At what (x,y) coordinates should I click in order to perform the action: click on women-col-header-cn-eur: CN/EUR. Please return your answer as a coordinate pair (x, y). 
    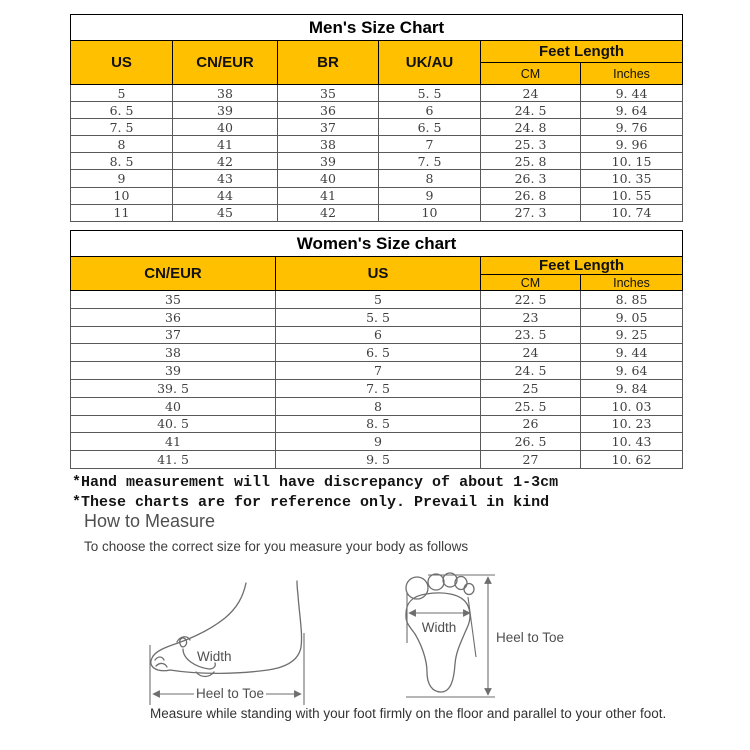
    Looking at the image, I should click on (173, 273).